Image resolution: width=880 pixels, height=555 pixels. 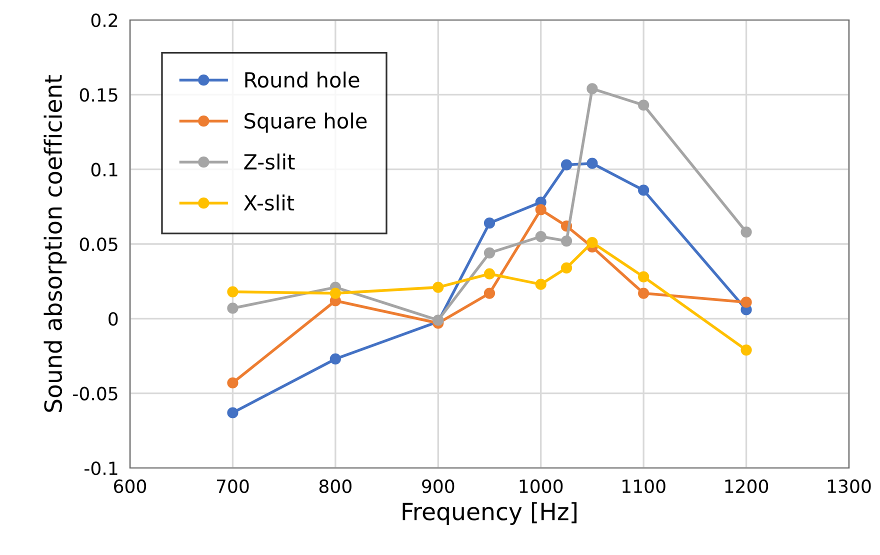 I want to click on x-tick-label: 600, so click(x=130, y=486).